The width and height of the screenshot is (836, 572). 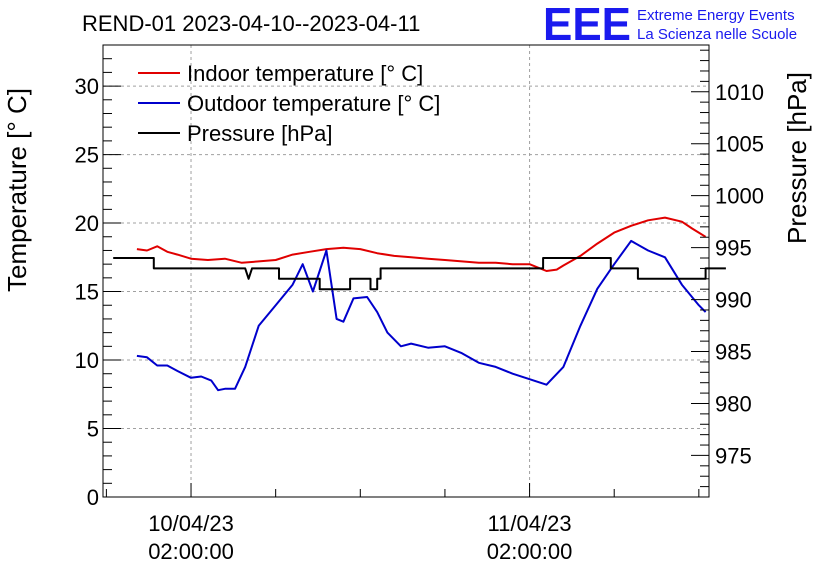 I want to click on legend-label: Pressure [hPa], so click(x=260, y=133).